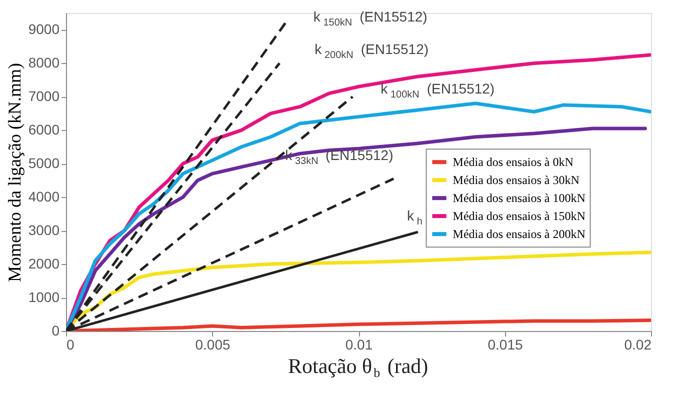 The image size is (684, 403). What do you see at coordinates (519, 198) in the screenshot?
I see `legend-label: Média dos ensaios à 100kN` at bounding box center [519, 198].